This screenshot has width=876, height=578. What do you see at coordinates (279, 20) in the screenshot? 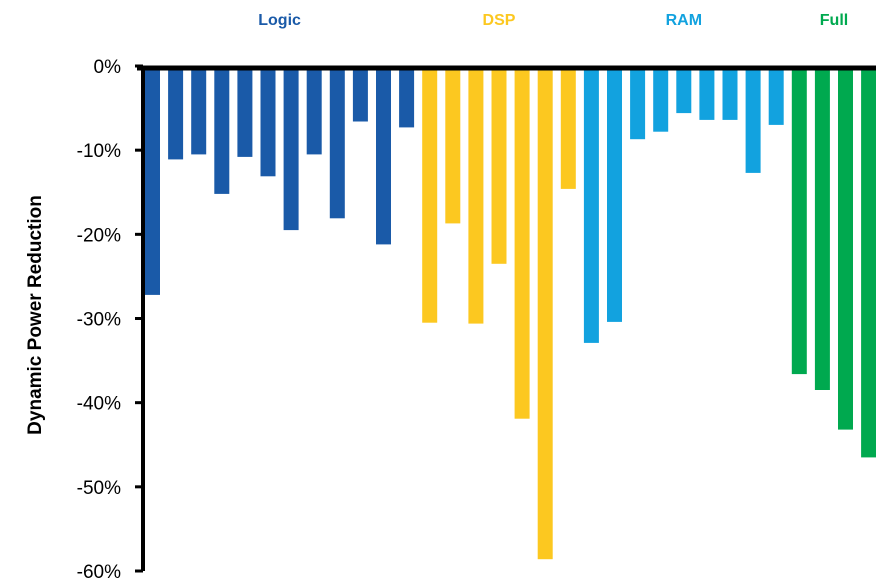
I see `group-label-logic: Logic` at bounding box center [279, 20].